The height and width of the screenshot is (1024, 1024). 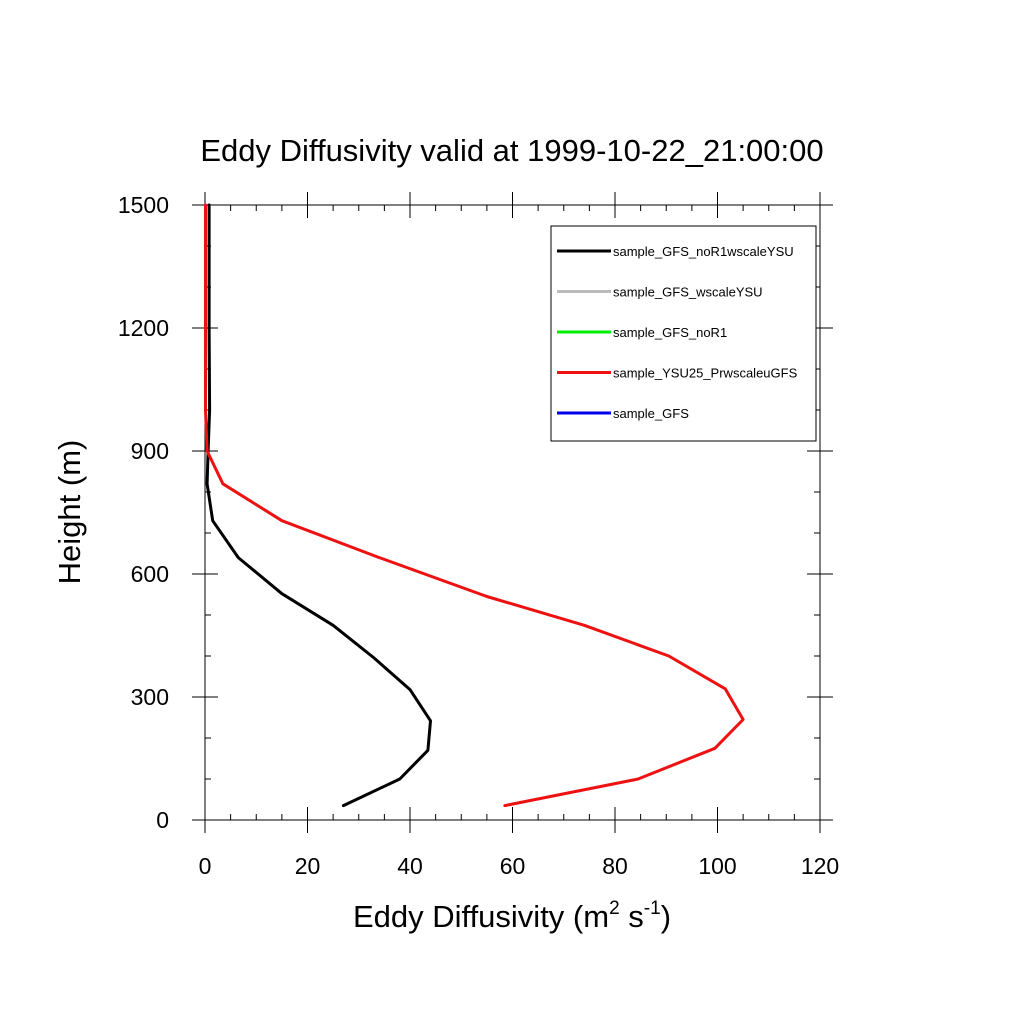 I want to click on y-tick-label: 1200, so click(x=143, y=328).